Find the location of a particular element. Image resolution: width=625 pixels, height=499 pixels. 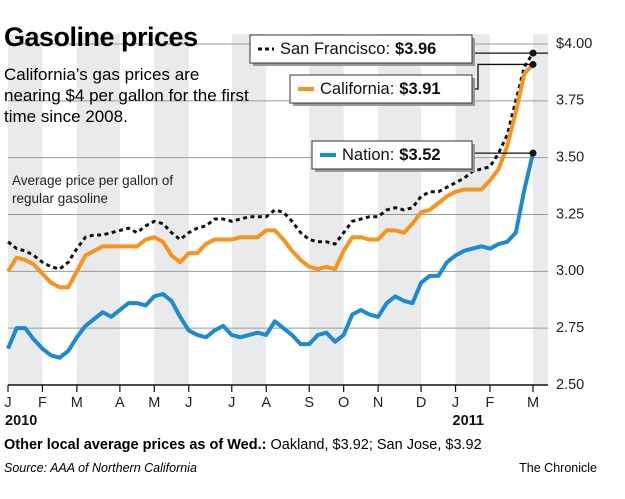

credit: The Chronicle is located at coordinates (558, 468).